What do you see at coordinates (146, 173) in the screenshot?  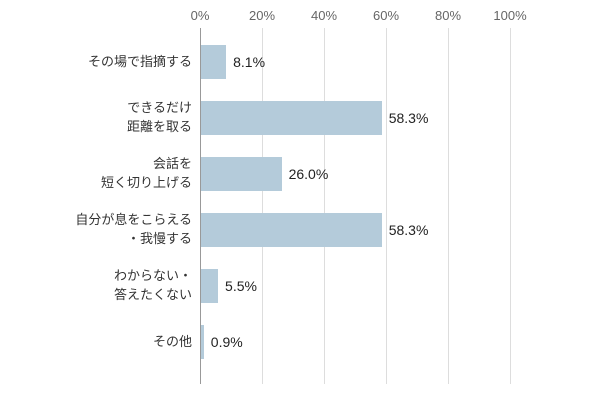 I see `category-label: 会話を 短く切り上げる` at bounding box center [146, 173].